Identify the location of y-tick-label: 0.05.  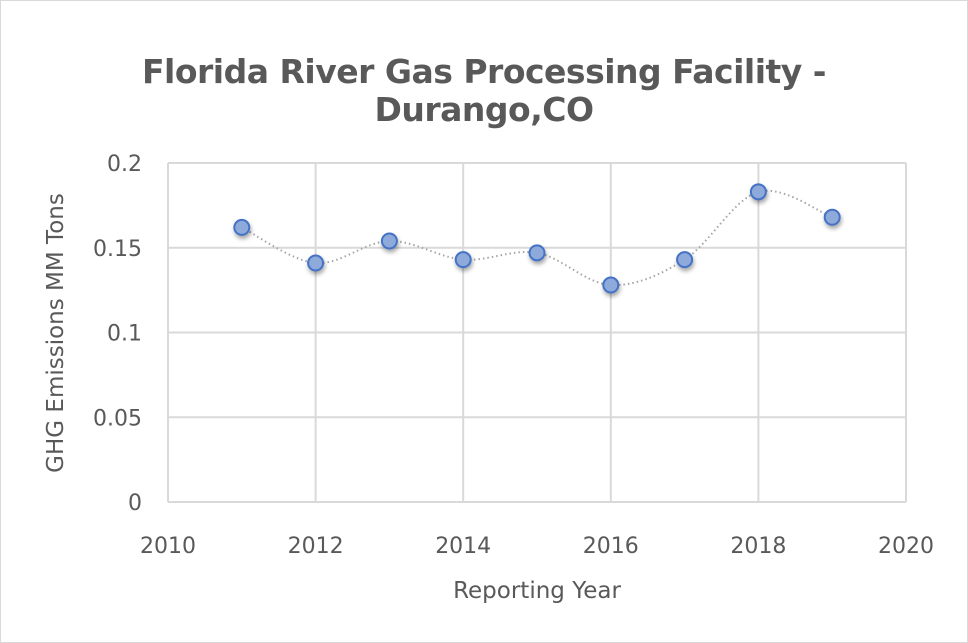
(117, 418).